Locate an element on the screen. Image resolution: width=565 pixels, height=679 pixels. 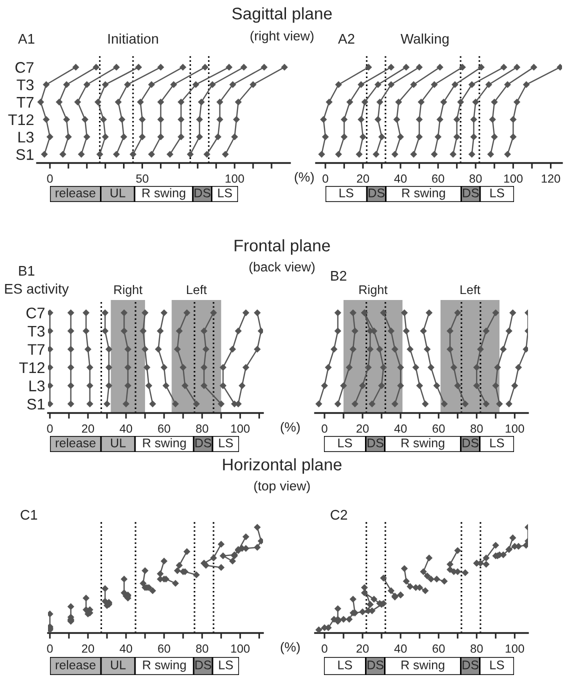
text: B2 is located at coordinates (338, 275).